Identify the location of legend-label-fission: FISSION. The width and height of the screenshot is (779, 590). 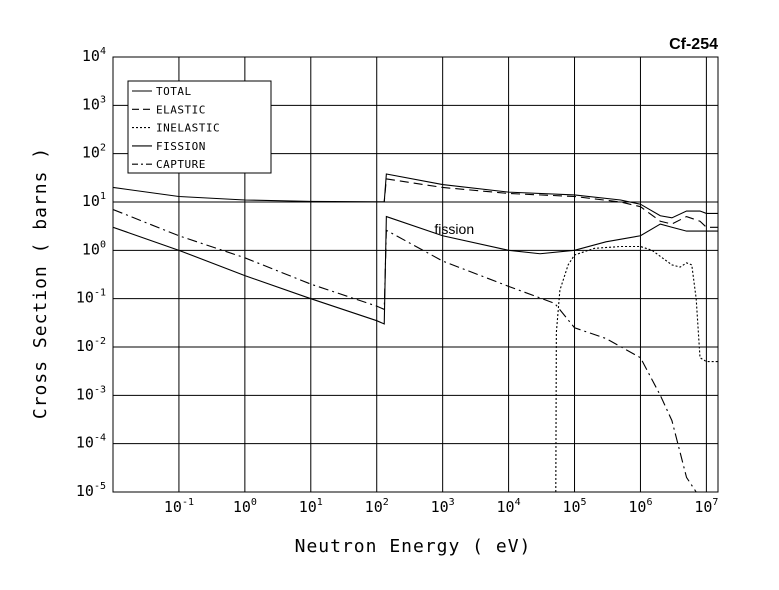
(181, 146).